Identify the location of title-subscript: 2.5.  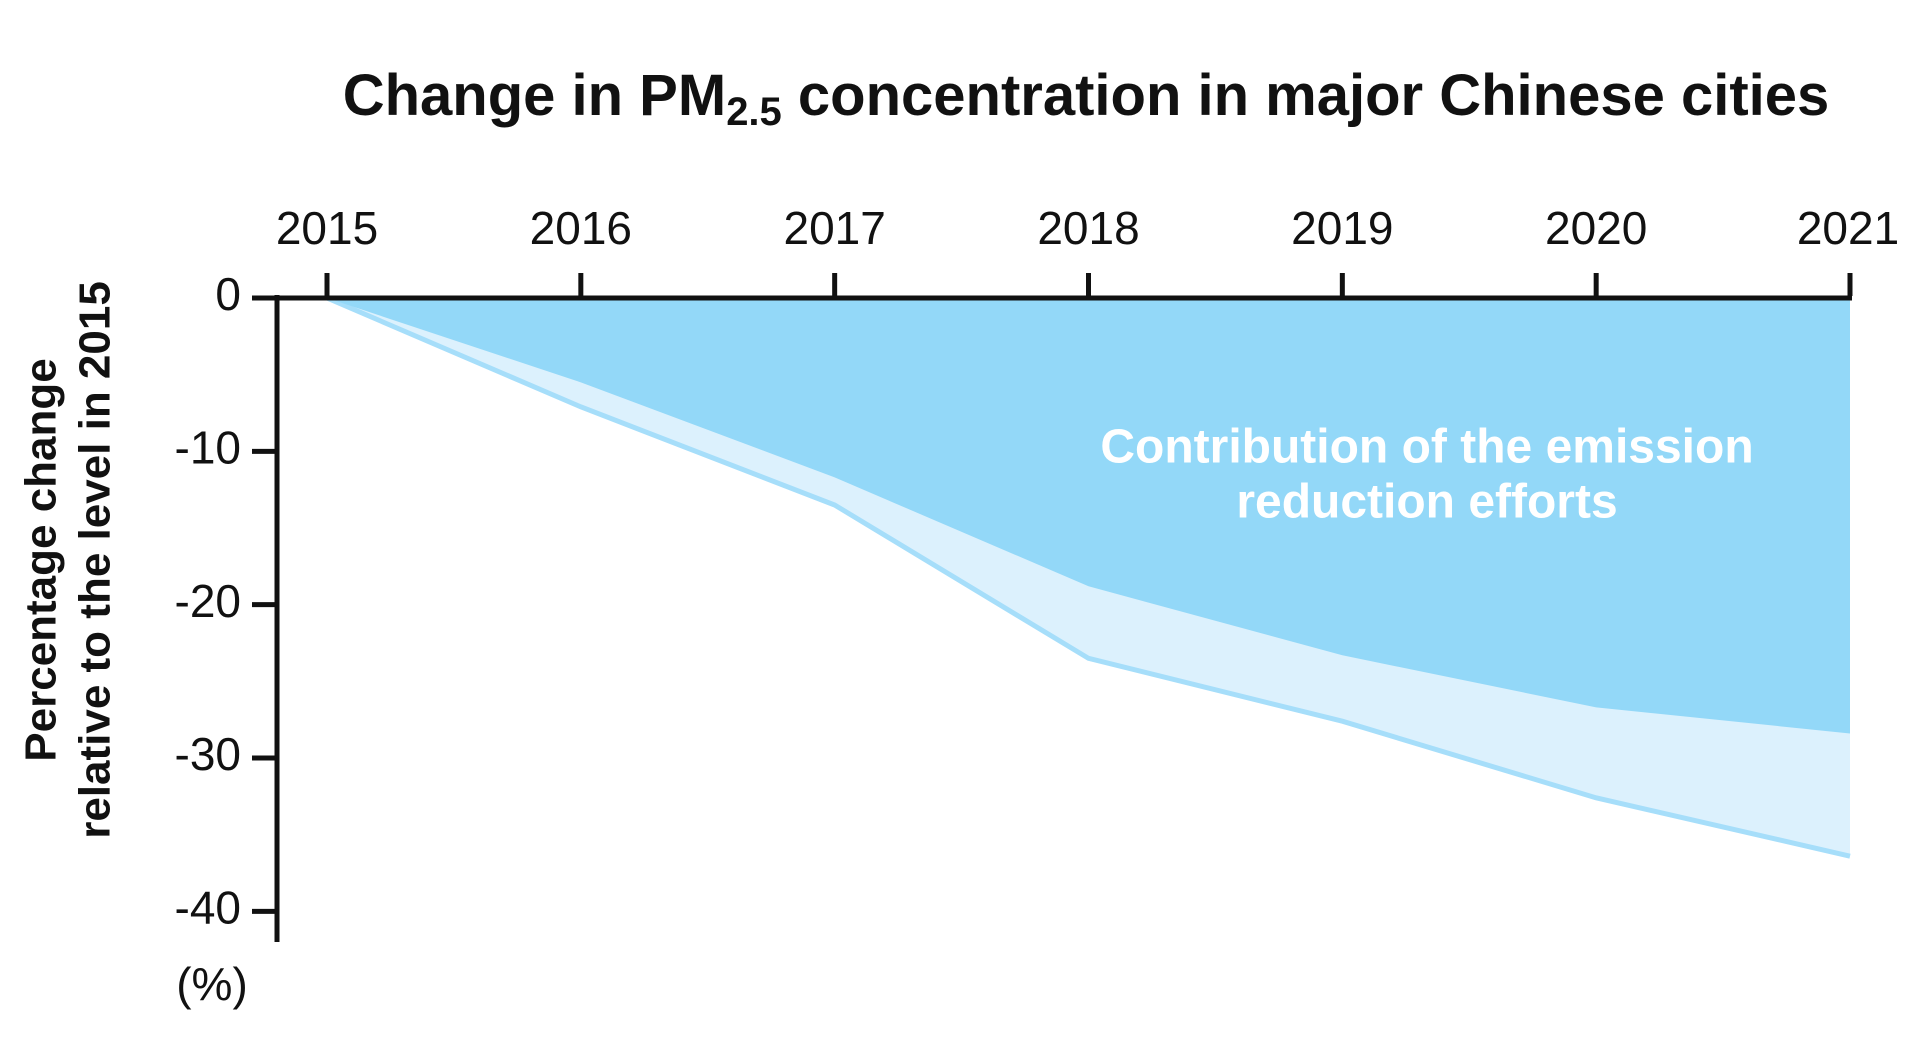
(754, 112).